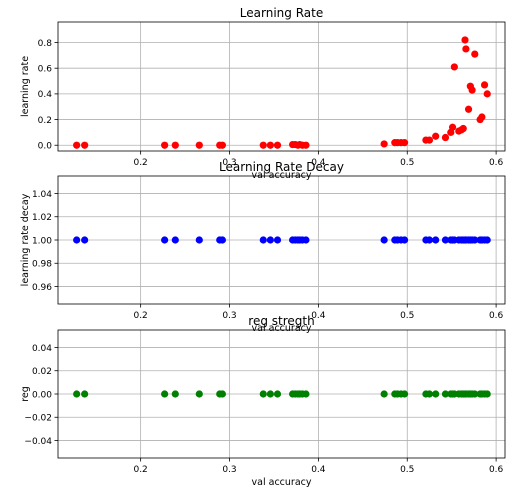 The width and height of the screenshot is (515, 496). I want to click on y-tick-label: 0.8, so click(45, 44).